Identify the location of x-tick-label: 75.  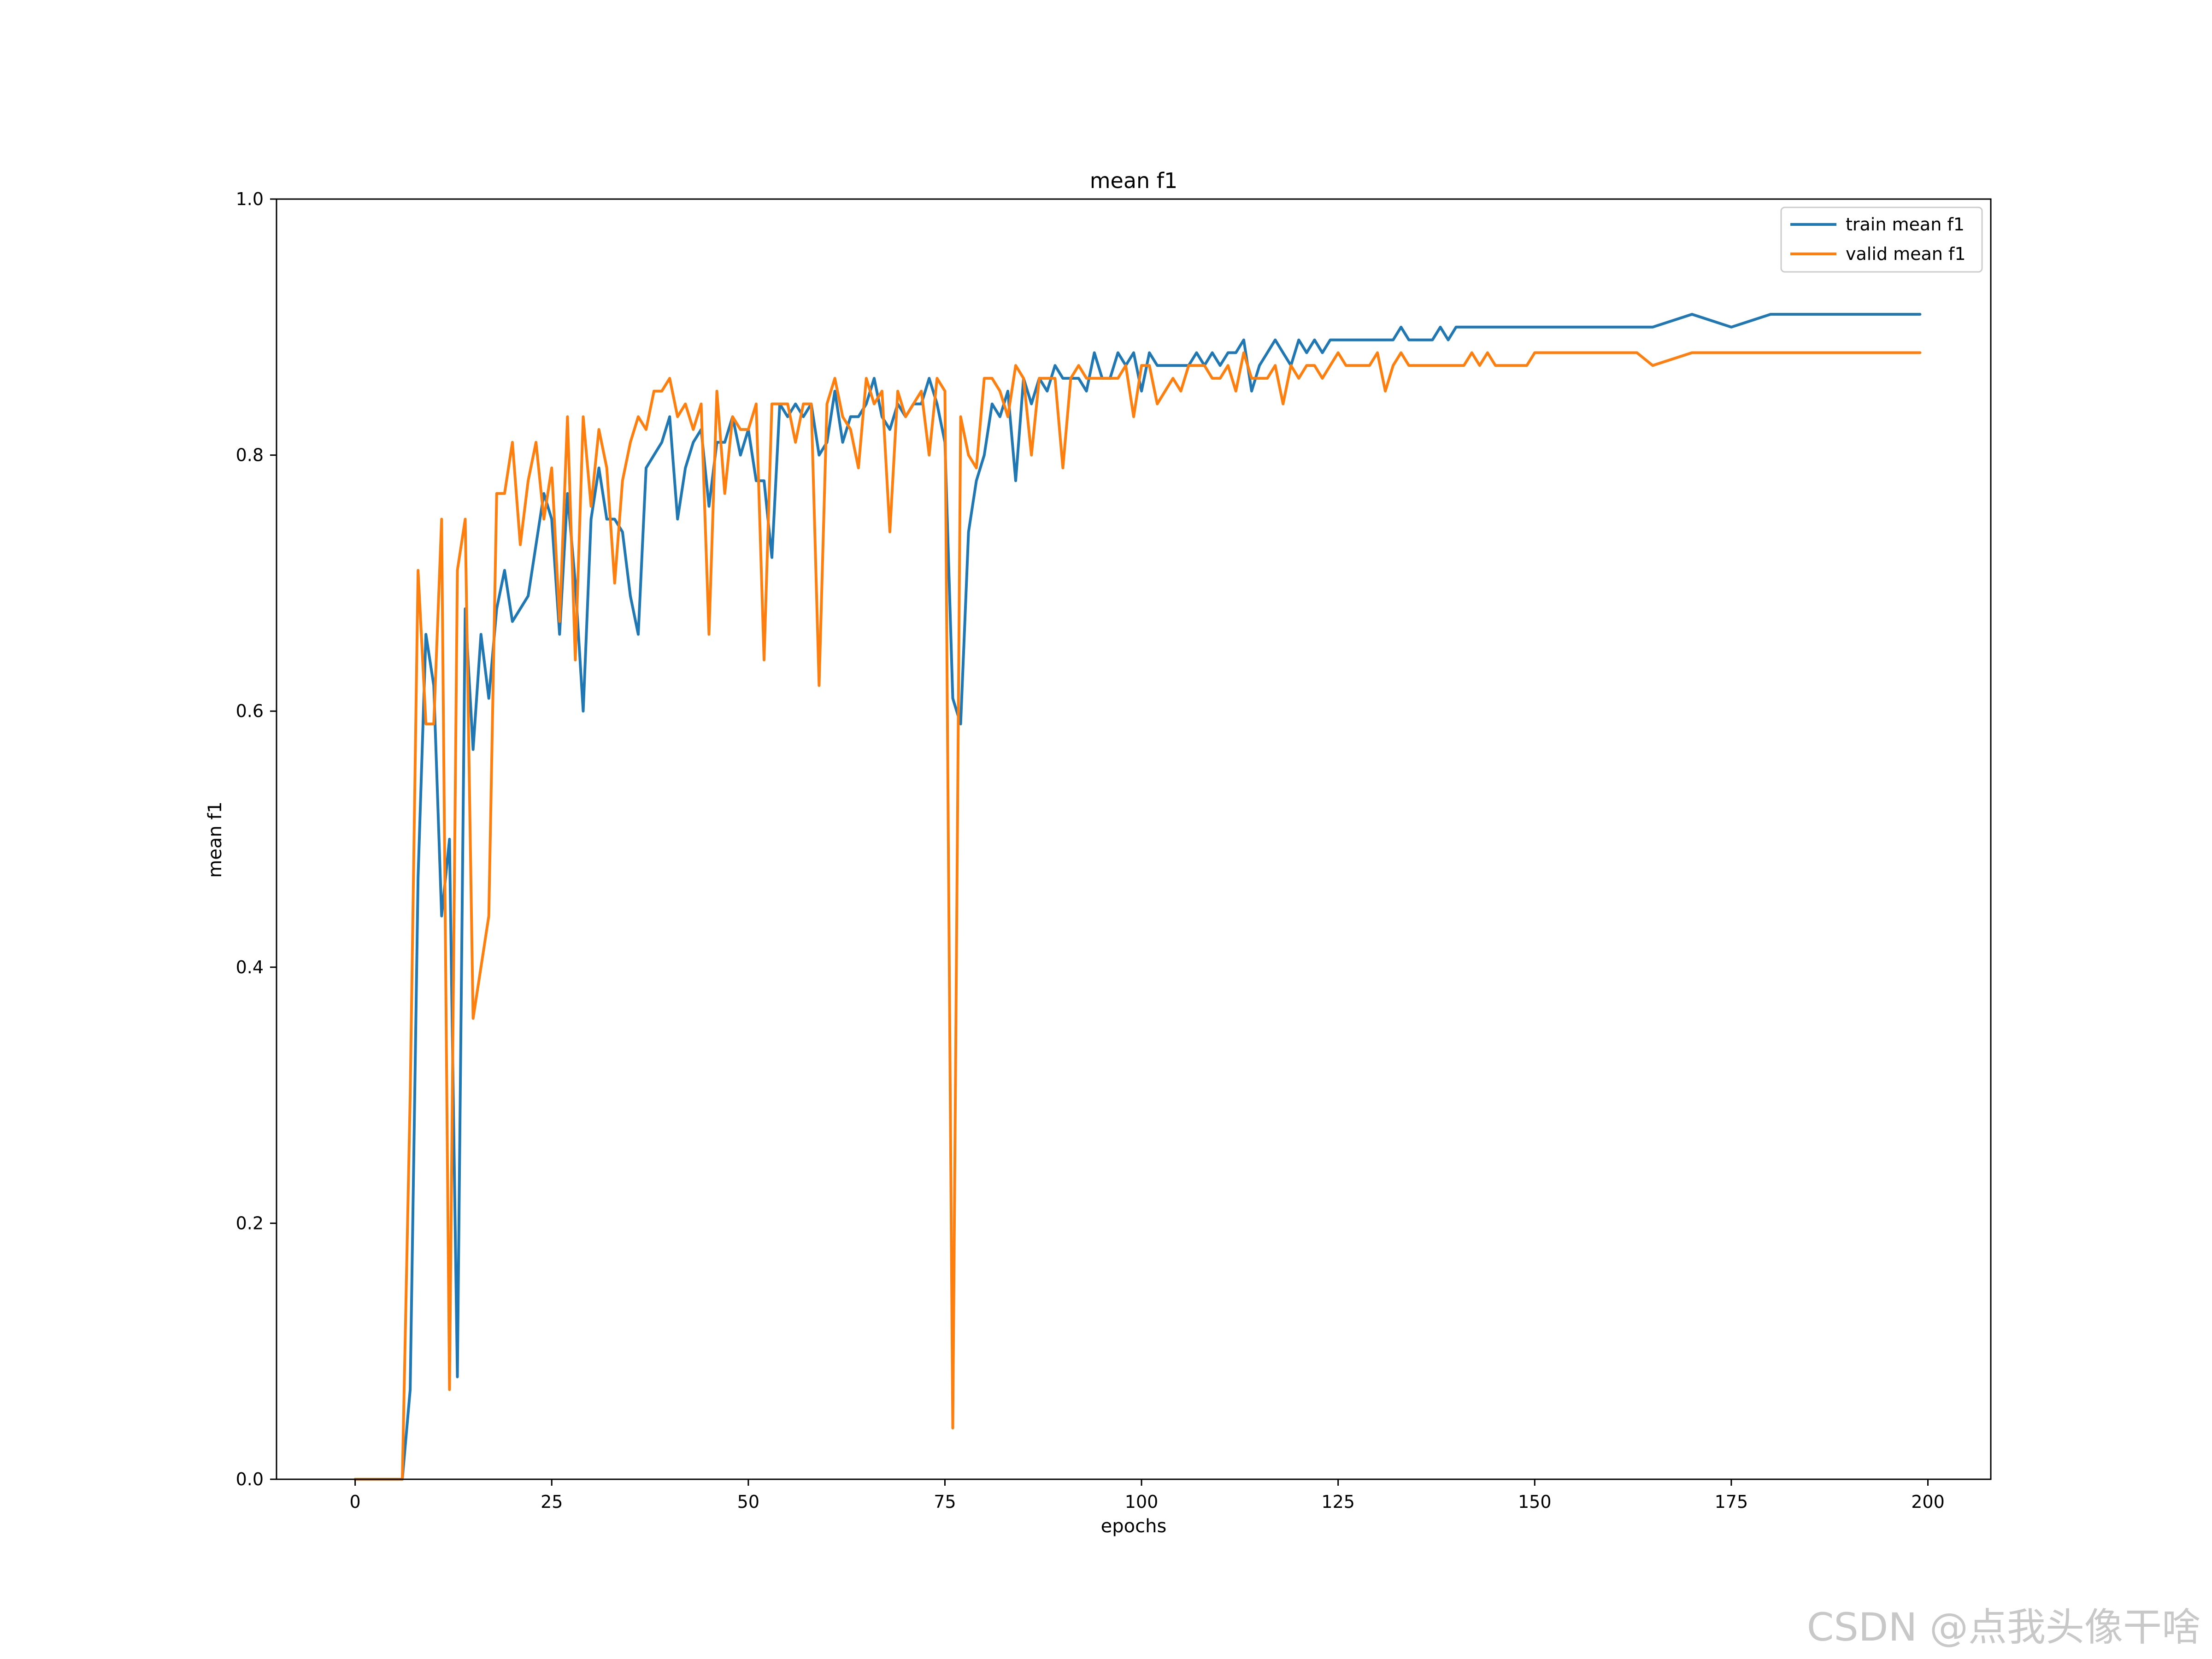
(945, 1502).